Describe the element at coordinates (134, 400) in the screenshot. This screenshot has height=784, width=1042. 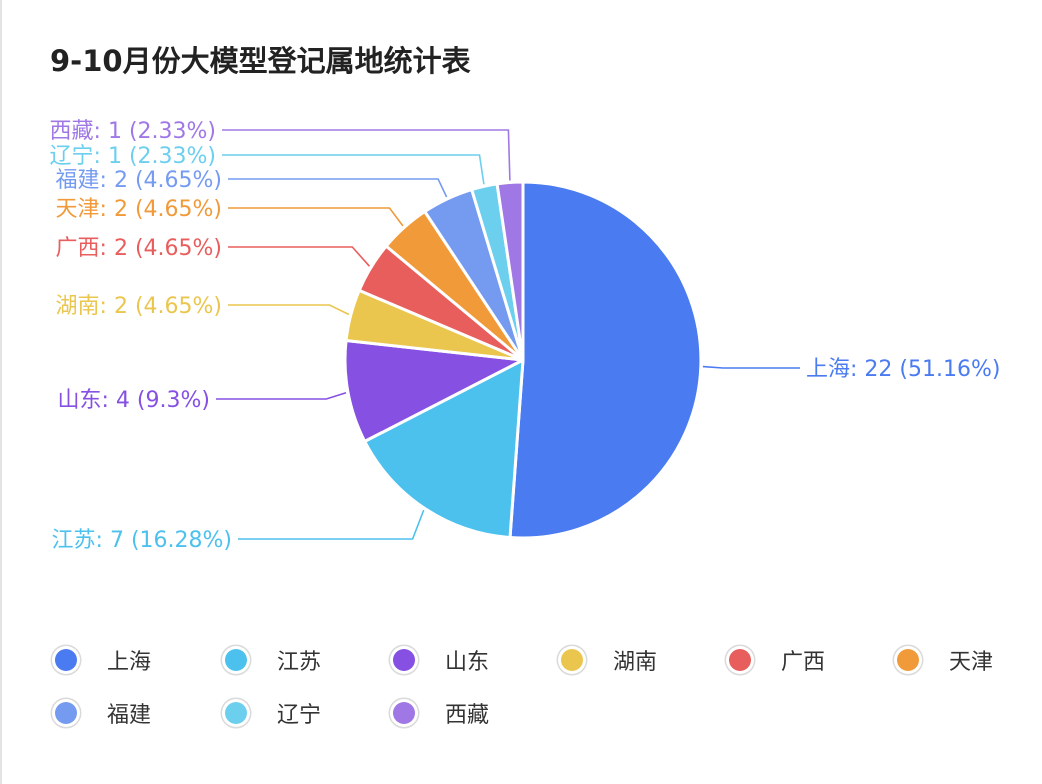
I see `slice-label-2: 山东: 4 (9.3%)` at that location.